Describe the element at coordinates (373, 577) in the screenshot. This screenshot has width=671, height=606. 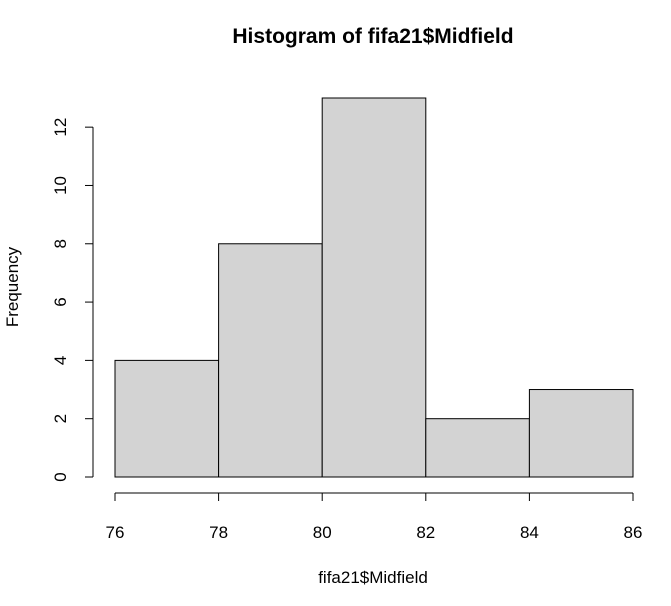
I see `x-axis-label: fifa21$Midfield` at that location.